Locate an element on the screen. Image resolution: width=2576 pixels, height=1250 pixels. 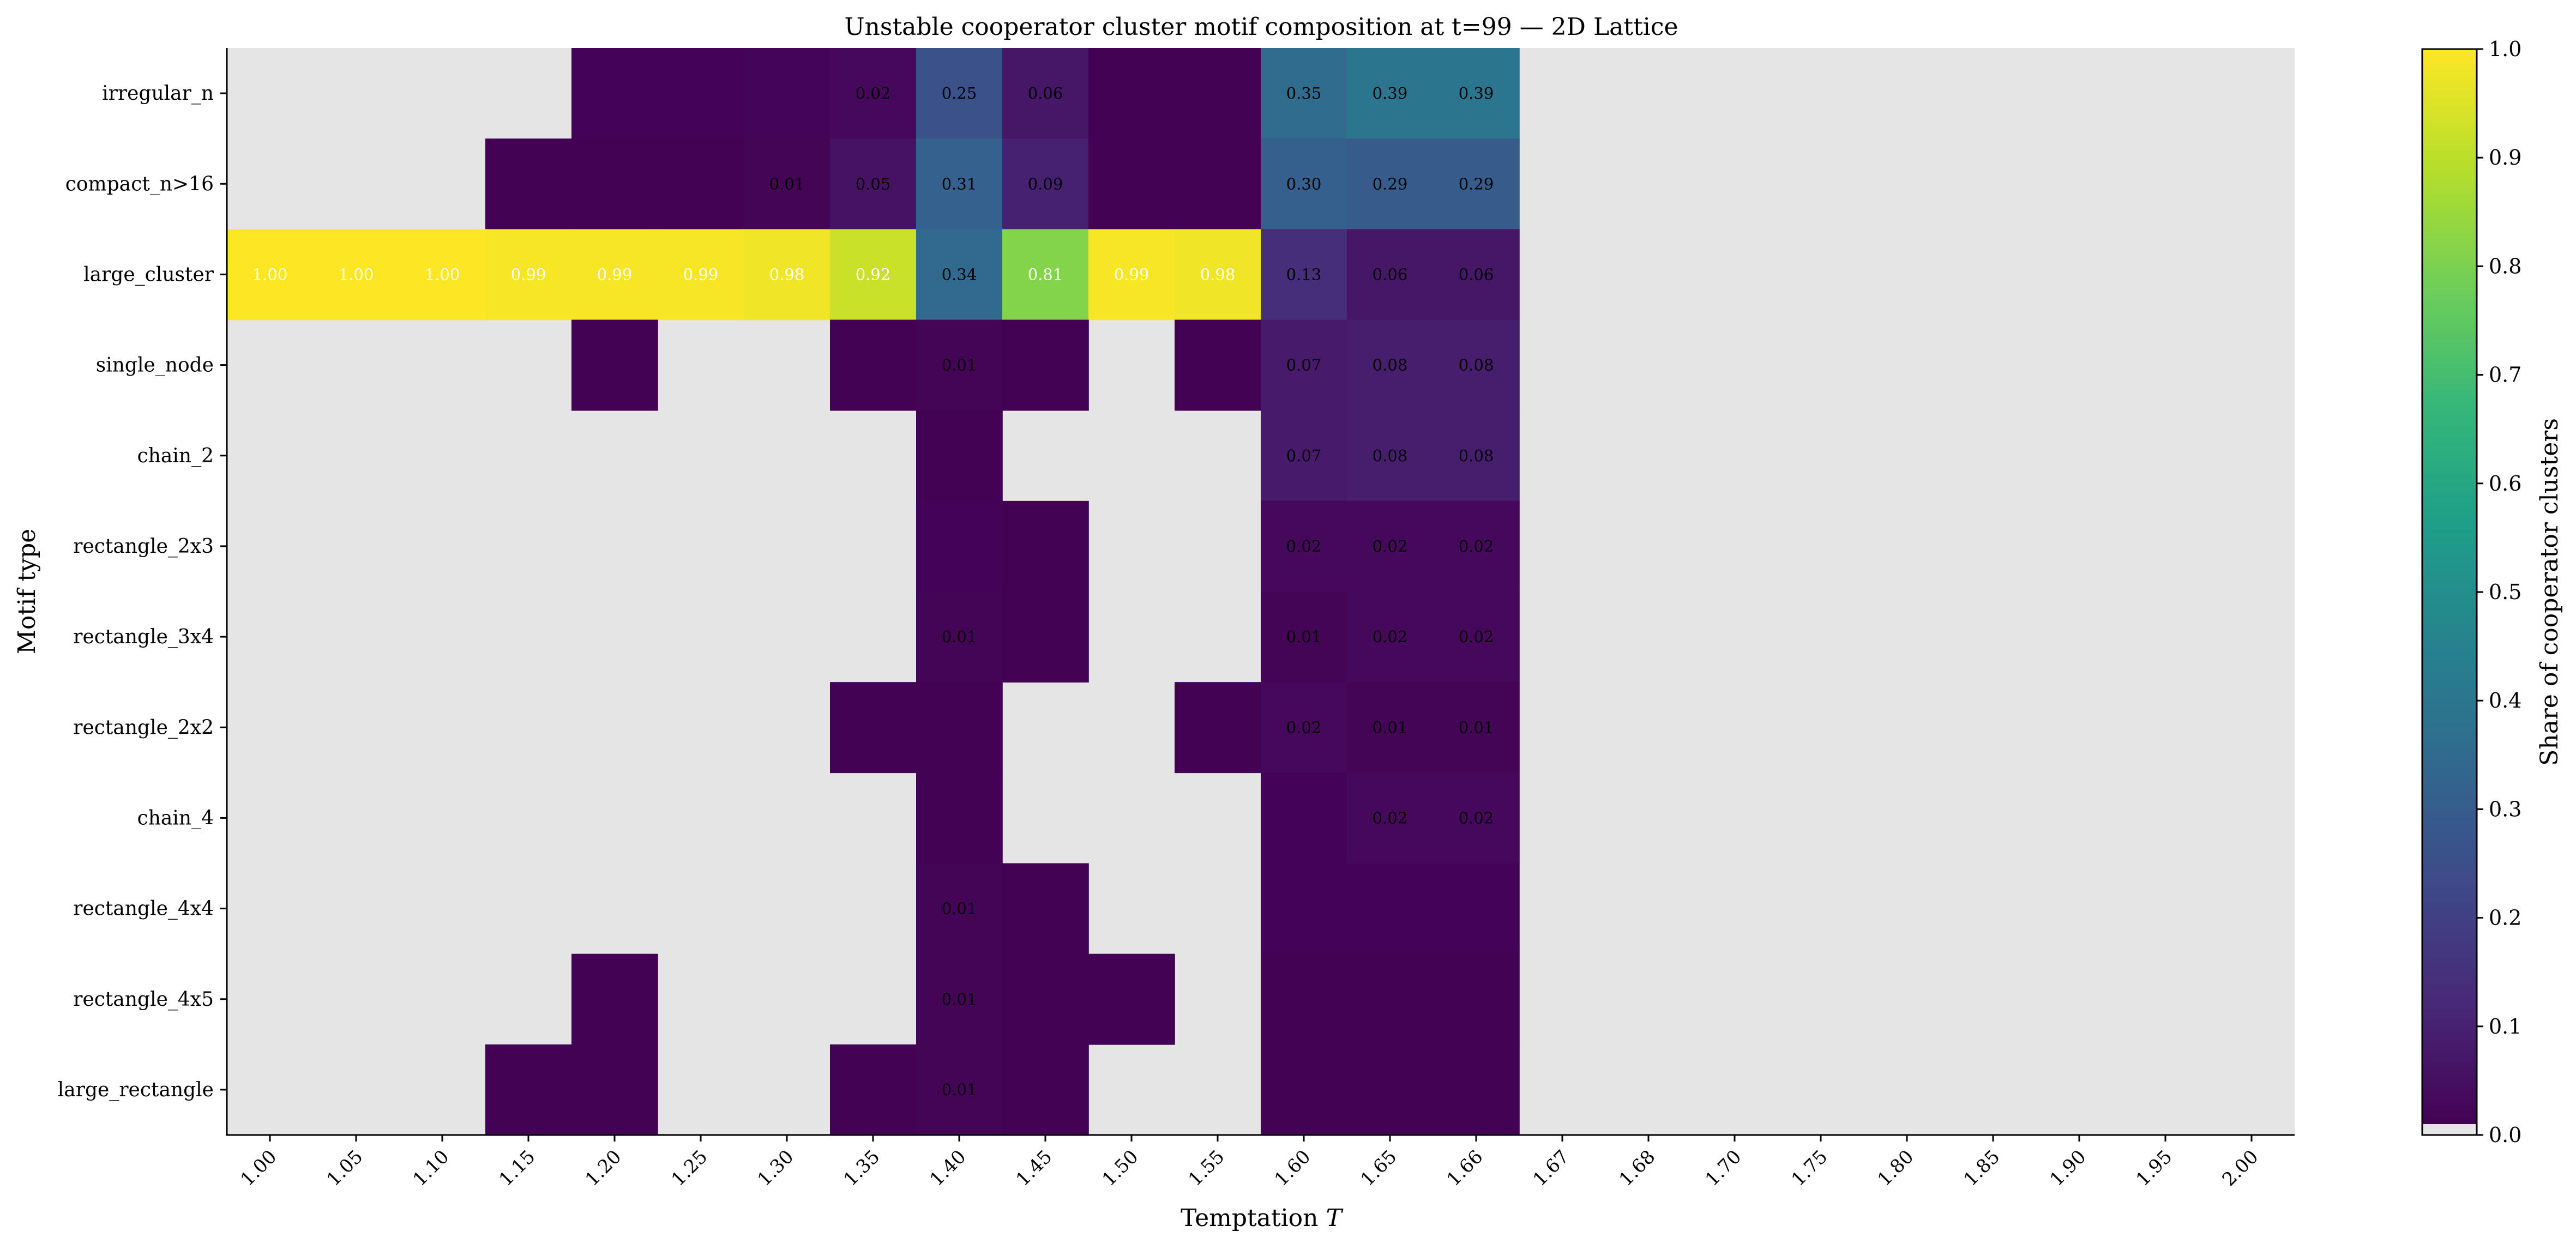
cell-value-label: 0.13 is located at coordinates (1304, 274).